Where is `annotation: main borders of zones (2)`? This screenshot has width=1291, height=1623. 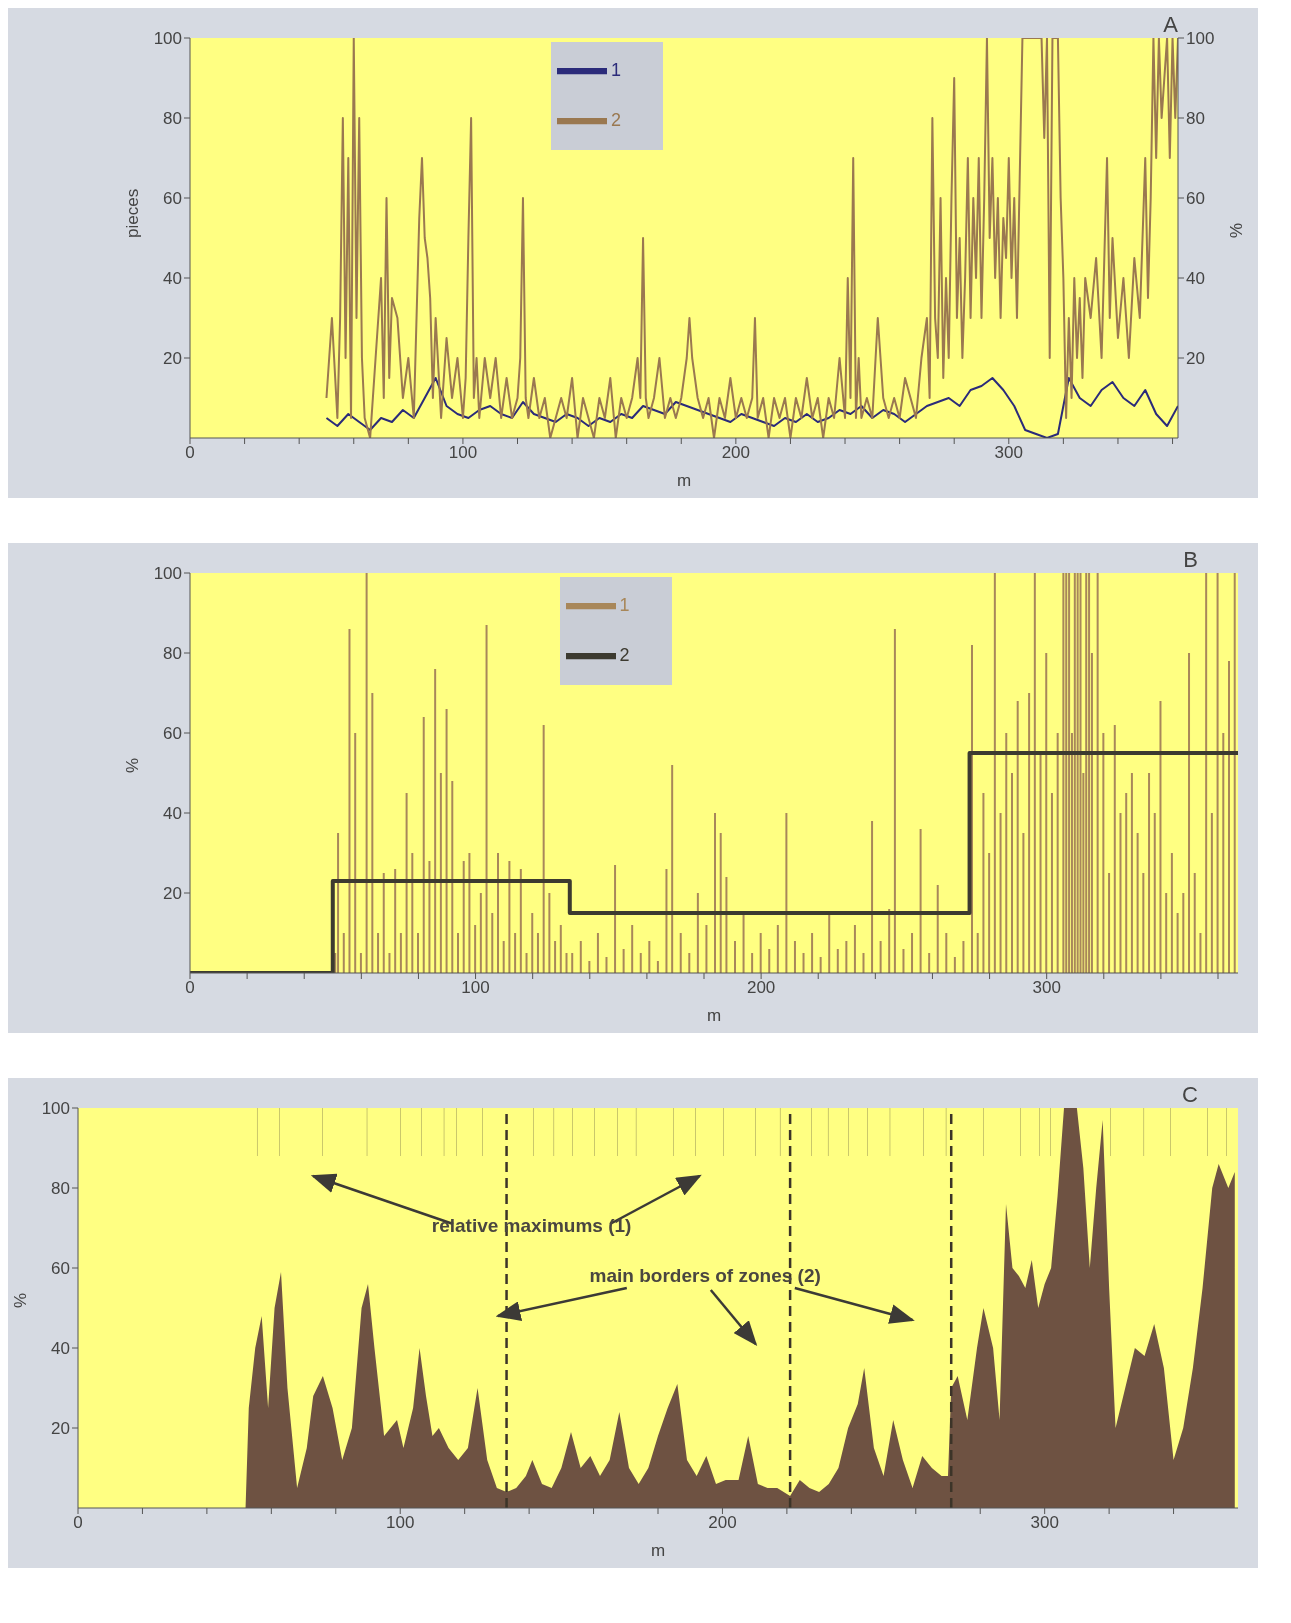 annotation: main borders of zones (2) is located at coordinates (705, 1275).